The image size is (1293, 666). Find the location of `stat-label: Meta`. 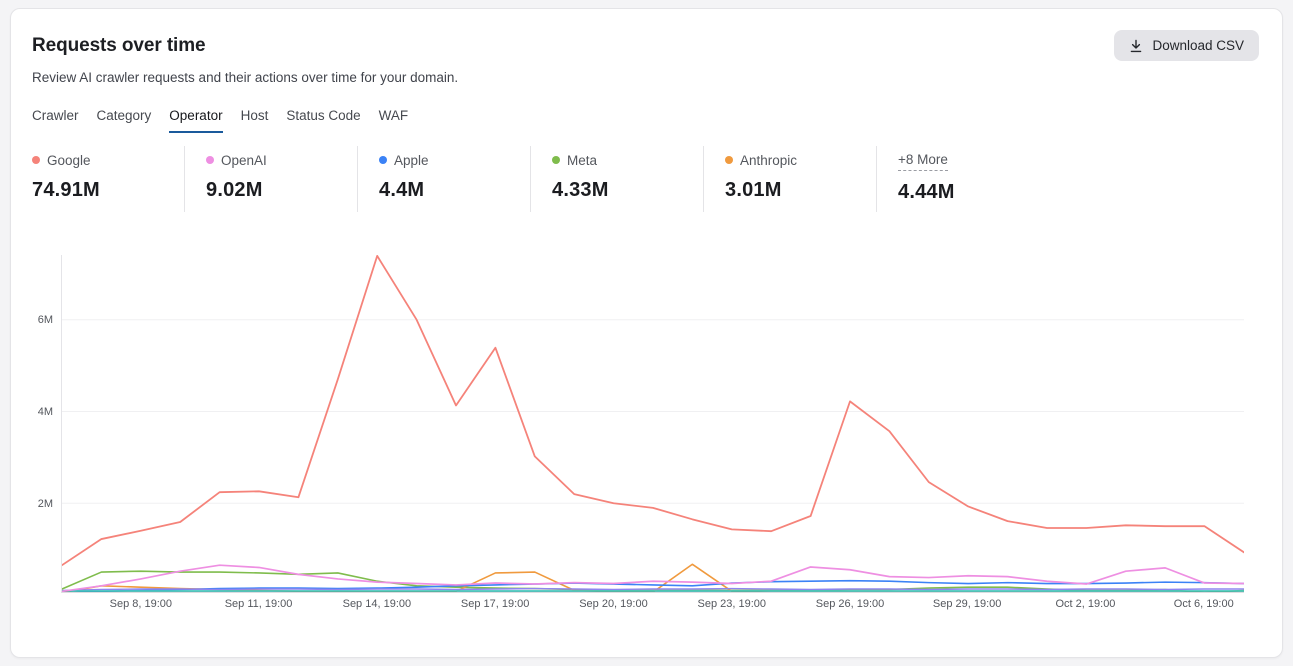

stat-label: Meta is located at coordinates (574, 160).